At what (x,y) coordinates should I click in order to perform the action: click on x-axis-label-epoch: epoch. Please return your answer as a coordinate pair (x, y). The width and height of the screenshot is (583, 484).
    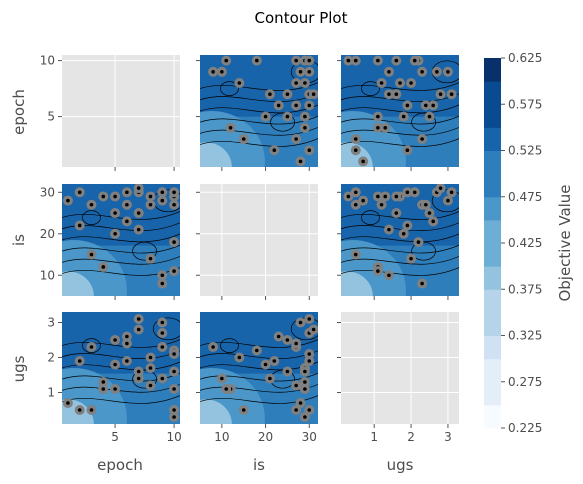
    Looking at the image, I should click on (120, 465).